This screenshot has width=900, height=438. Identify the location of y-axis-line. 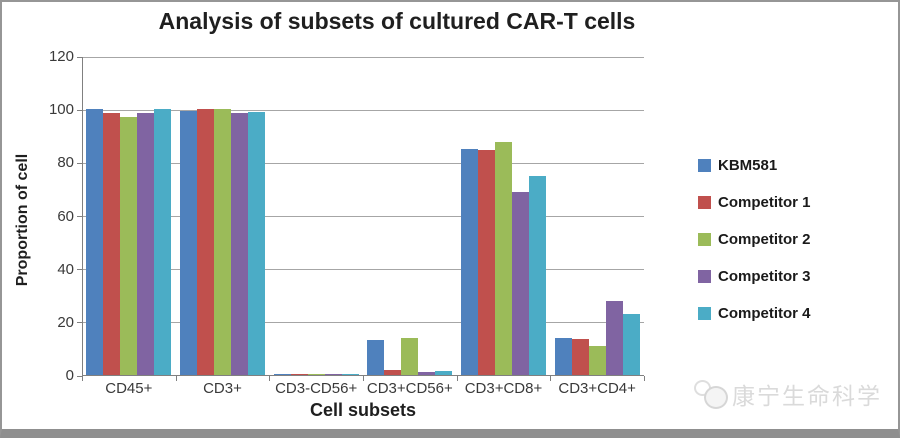
(82, 216).